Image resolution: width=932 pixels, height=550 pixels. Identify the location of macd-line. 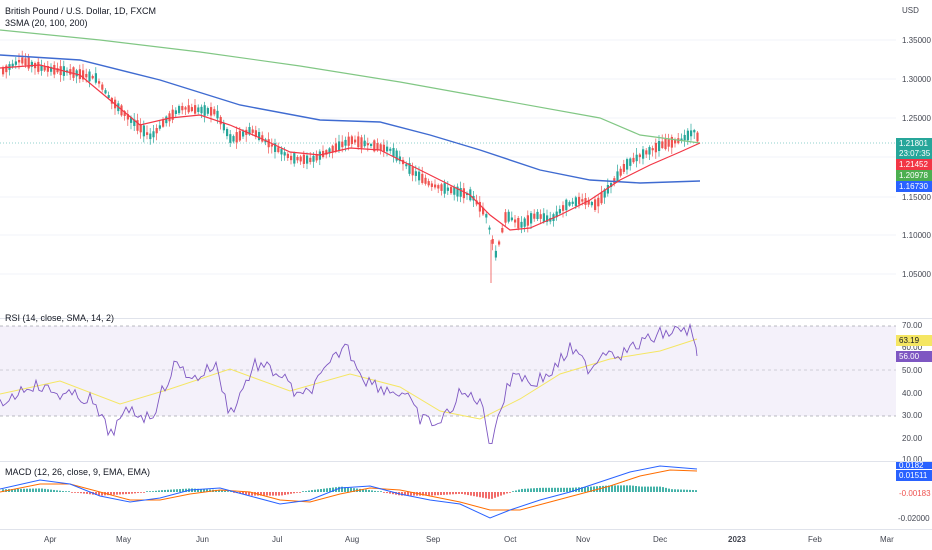
(349, 492).